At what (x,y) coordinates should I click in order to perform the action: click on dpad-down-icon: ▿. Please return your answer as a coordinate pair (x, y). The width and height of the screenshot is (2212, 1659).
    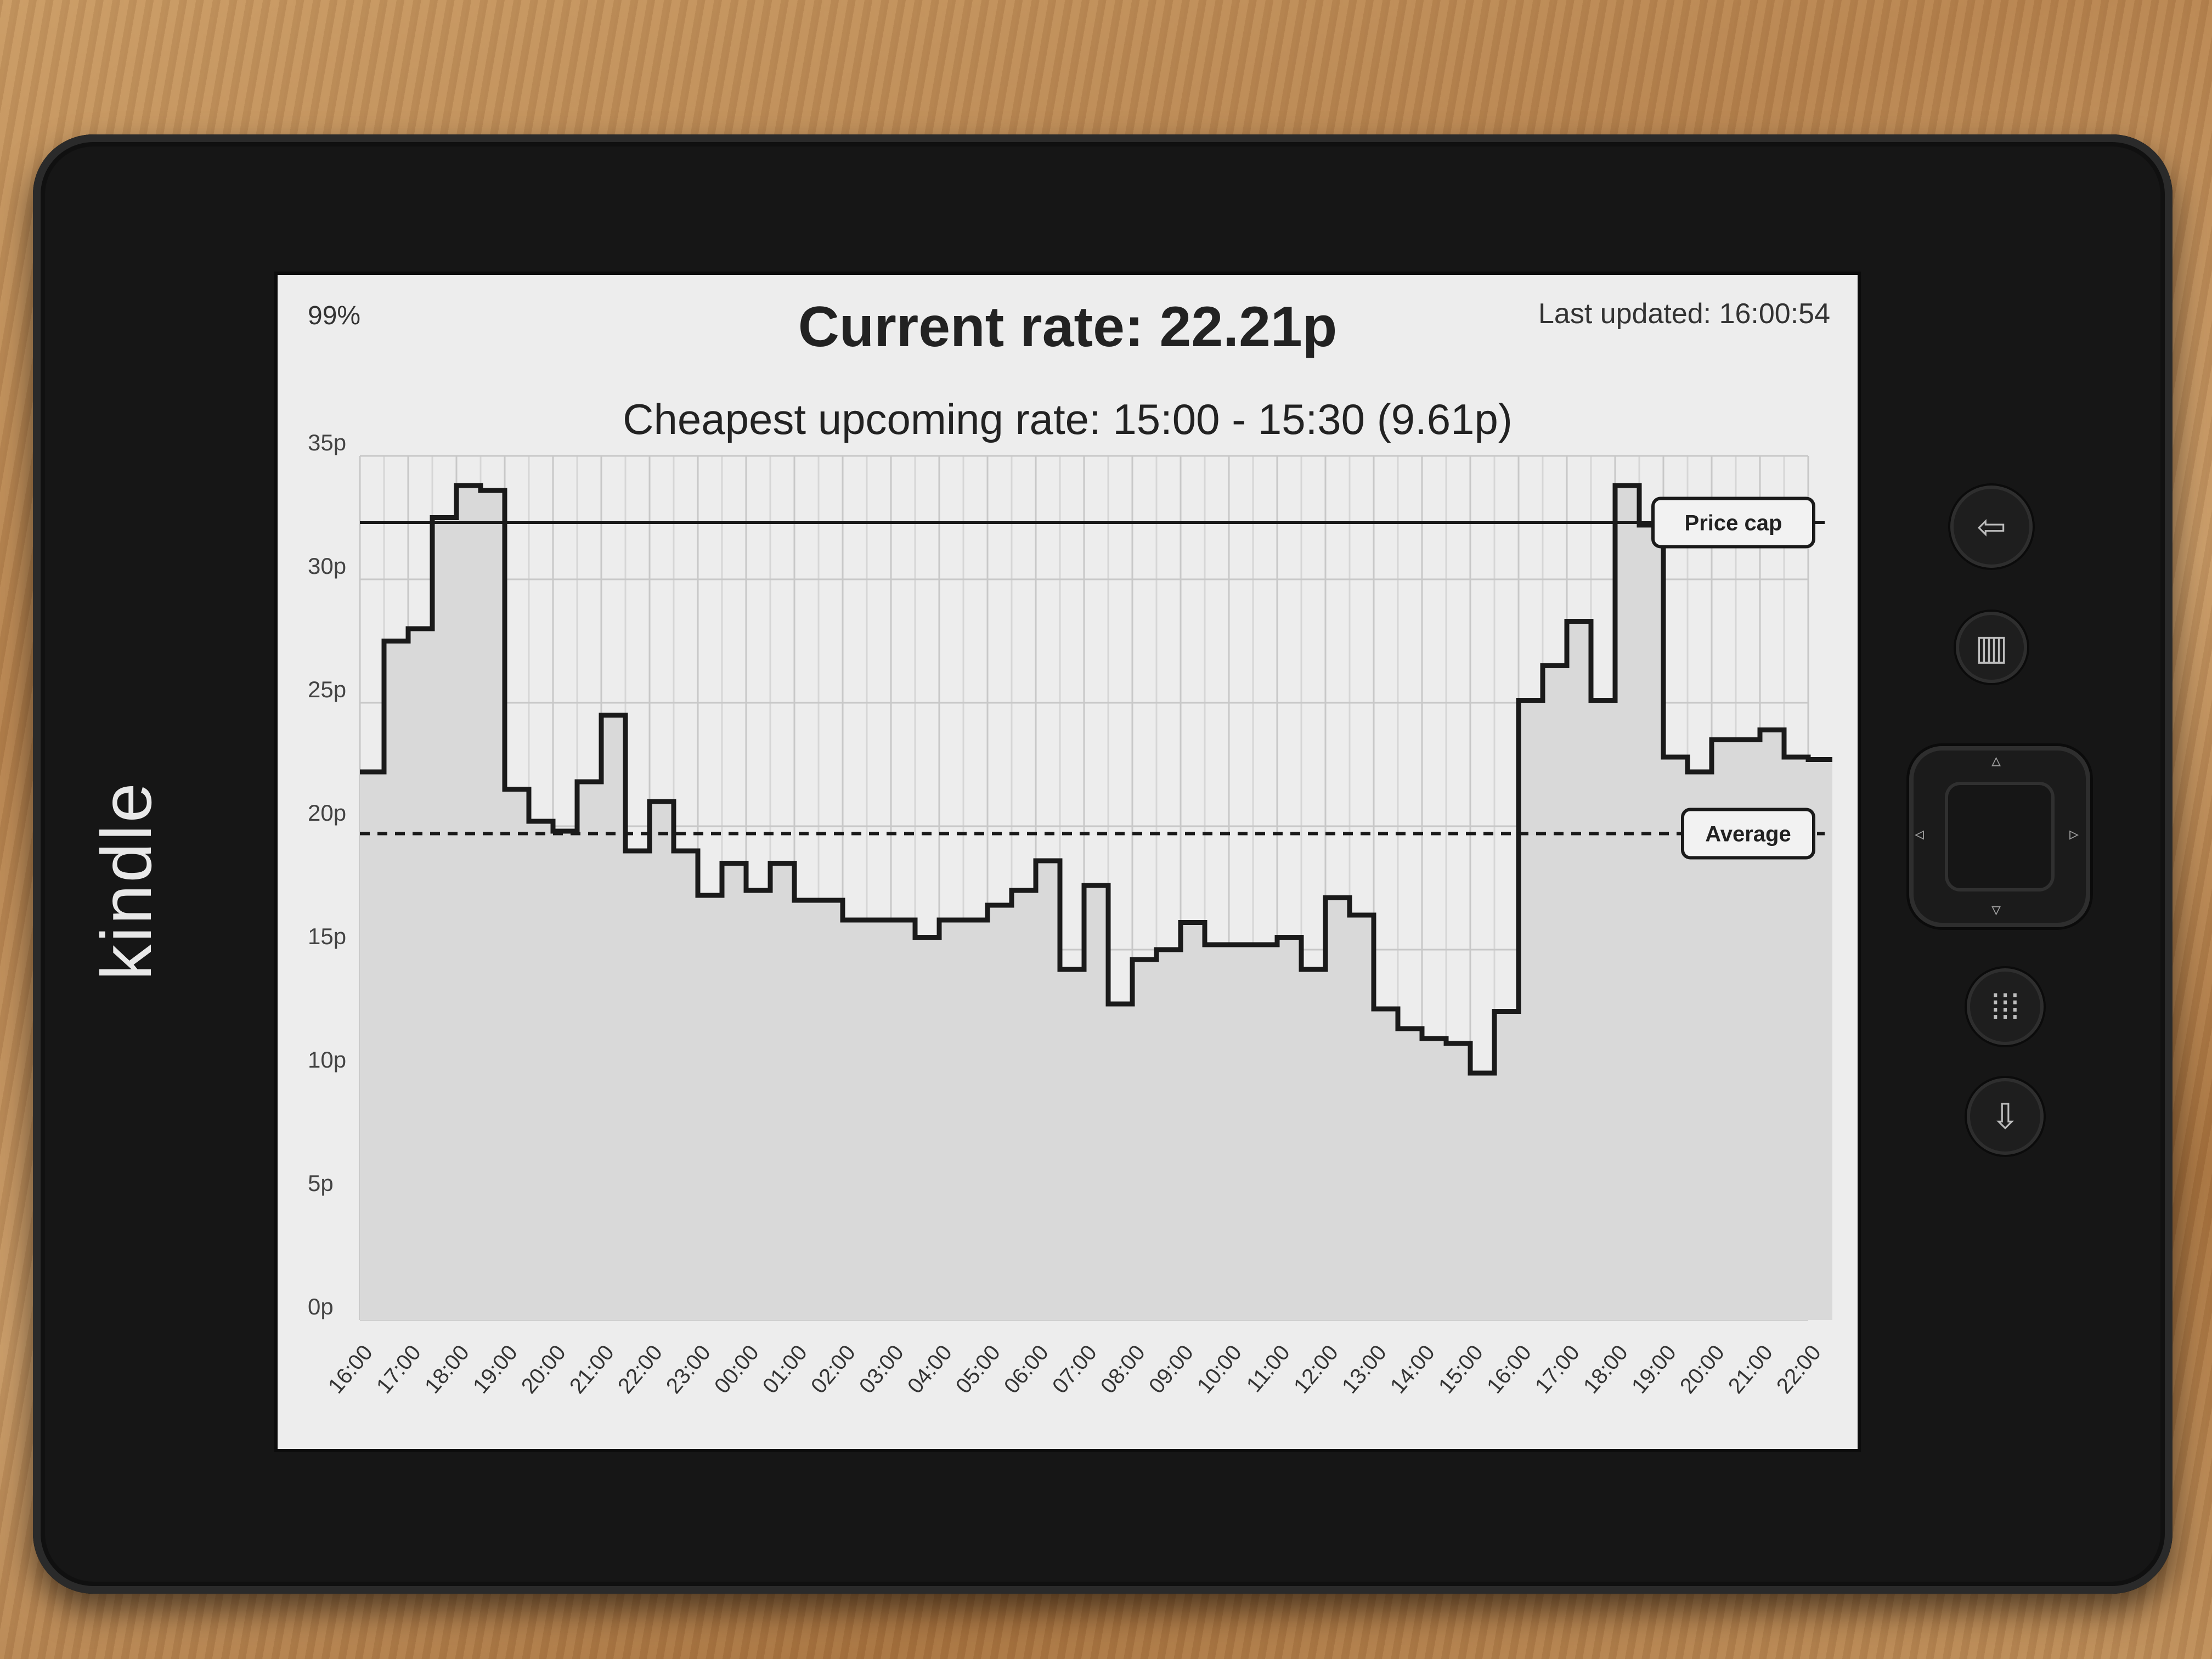
    Looking at the image, I should click on (1996, 909).